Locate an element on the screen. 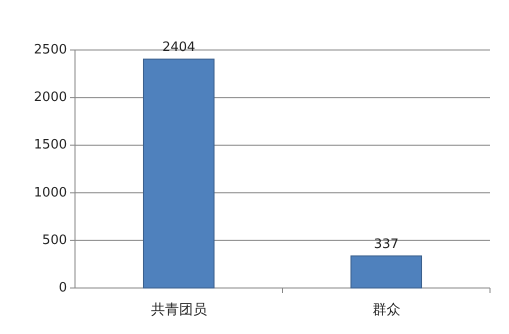 The width and height of the screenshot is (509, 334). y-tick-label: 1500 is located at coordinates (50, 145).